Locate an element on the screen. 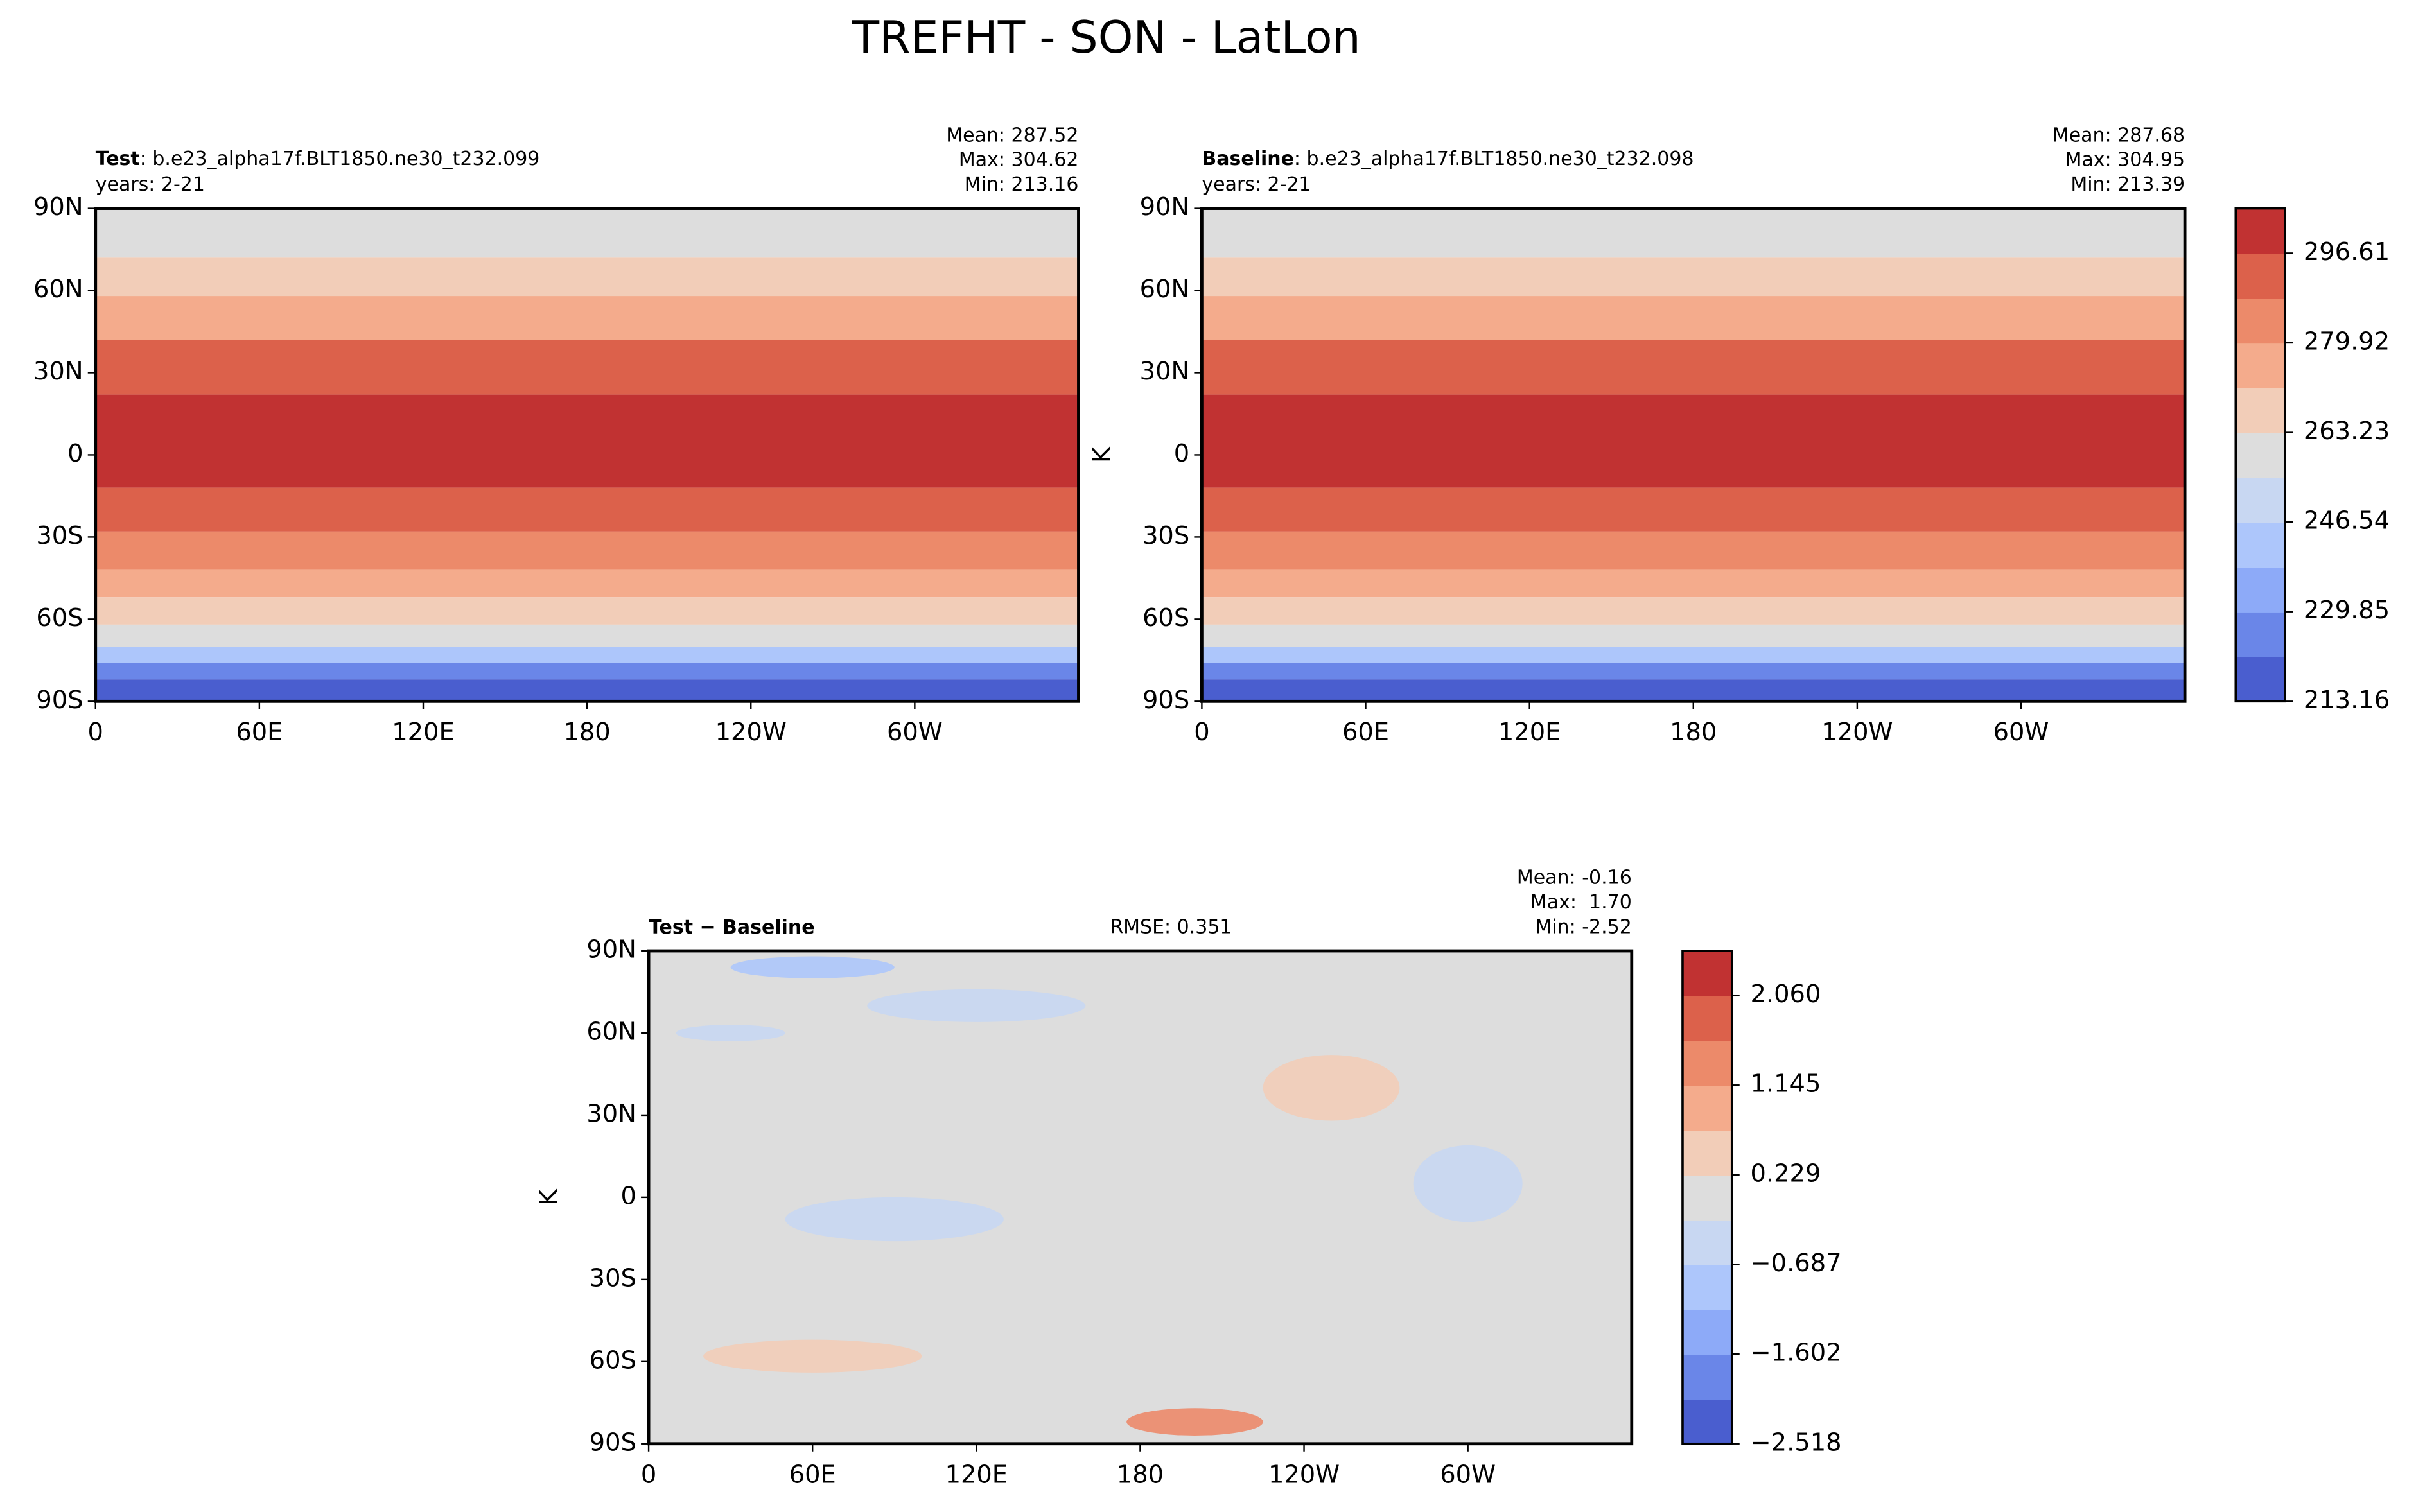 This screenshot has height=1512, width=2416. panel-label-bold: Test is located at coordinates (118, 158).